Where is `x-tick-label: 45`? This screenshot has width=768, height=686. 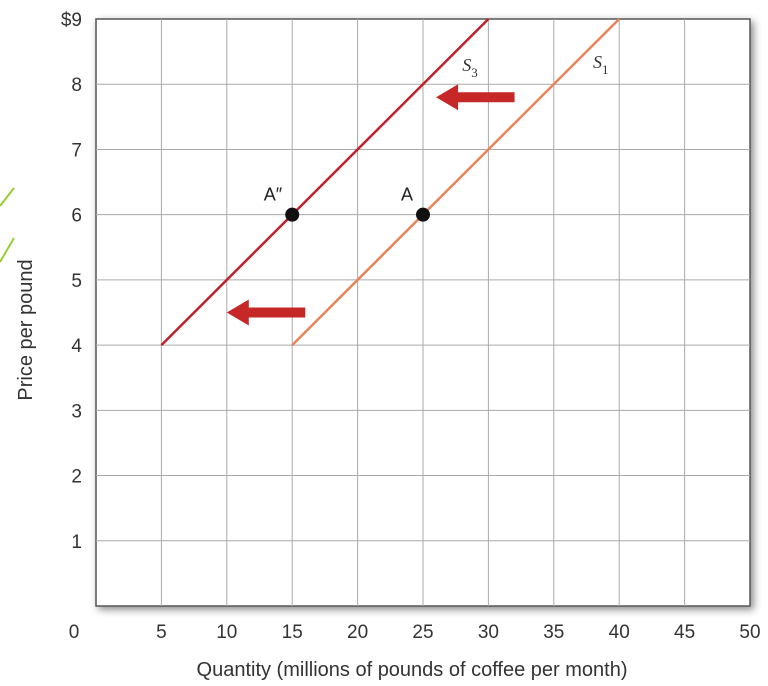 x-tick-label: 45 is located at coordinates (684, 632).